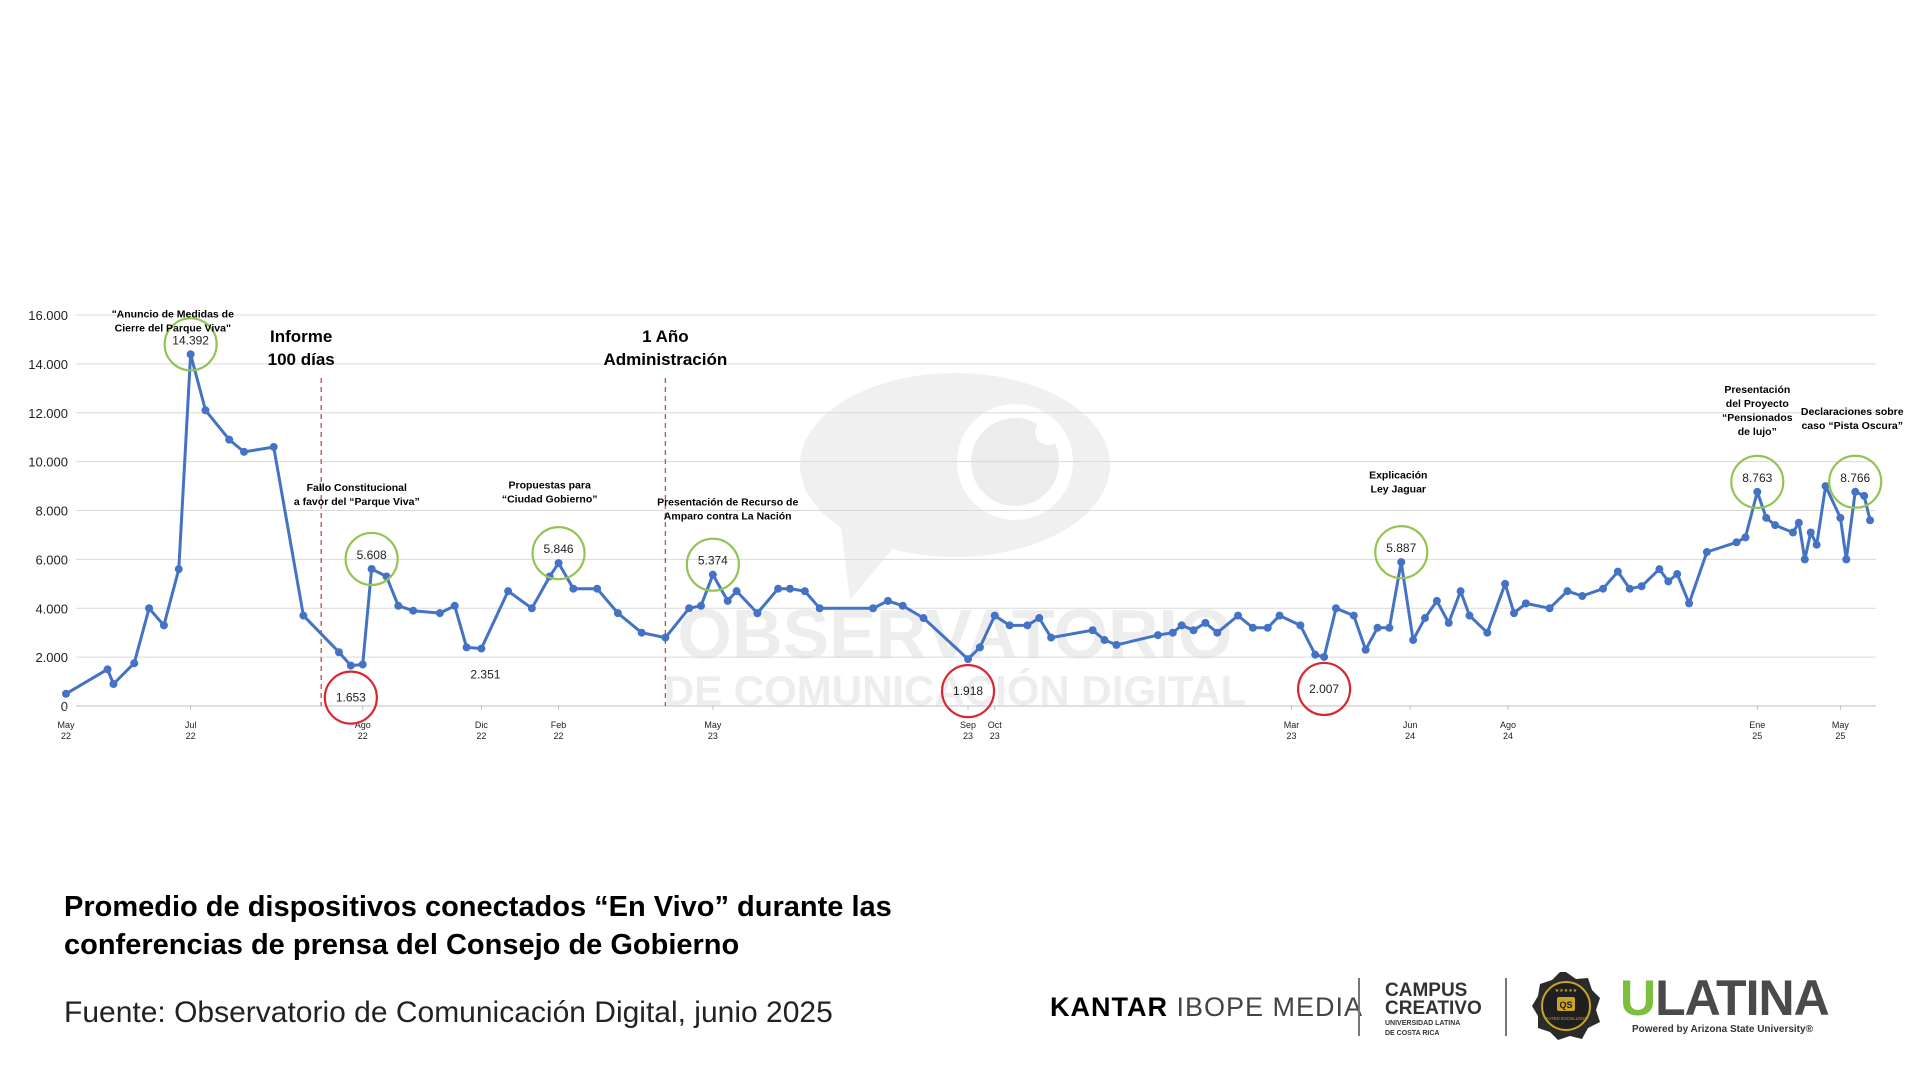 The image size is (1920, 1080). Describe the element at coordinates (1757, 478) in the screenshot. I see `data-label: 8.763` at that location.